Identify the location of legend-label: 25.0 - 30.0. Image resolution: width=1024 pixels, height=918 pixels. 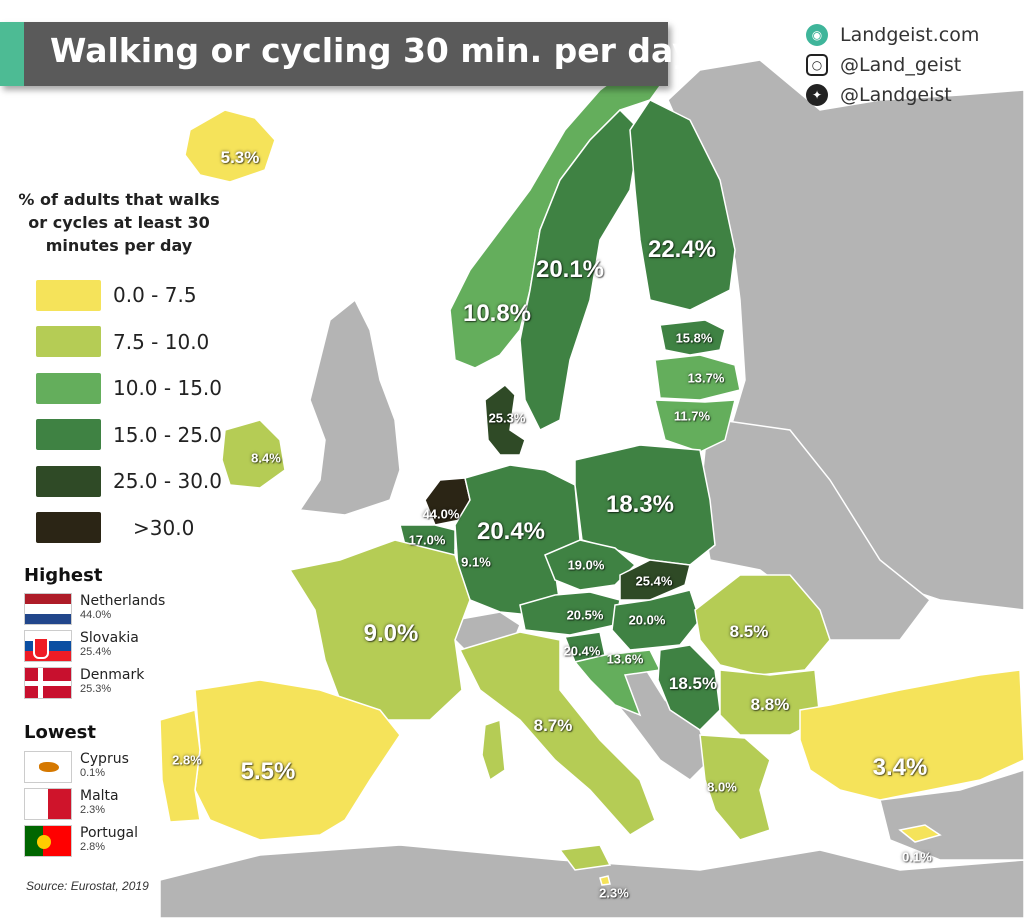
(167, 481).